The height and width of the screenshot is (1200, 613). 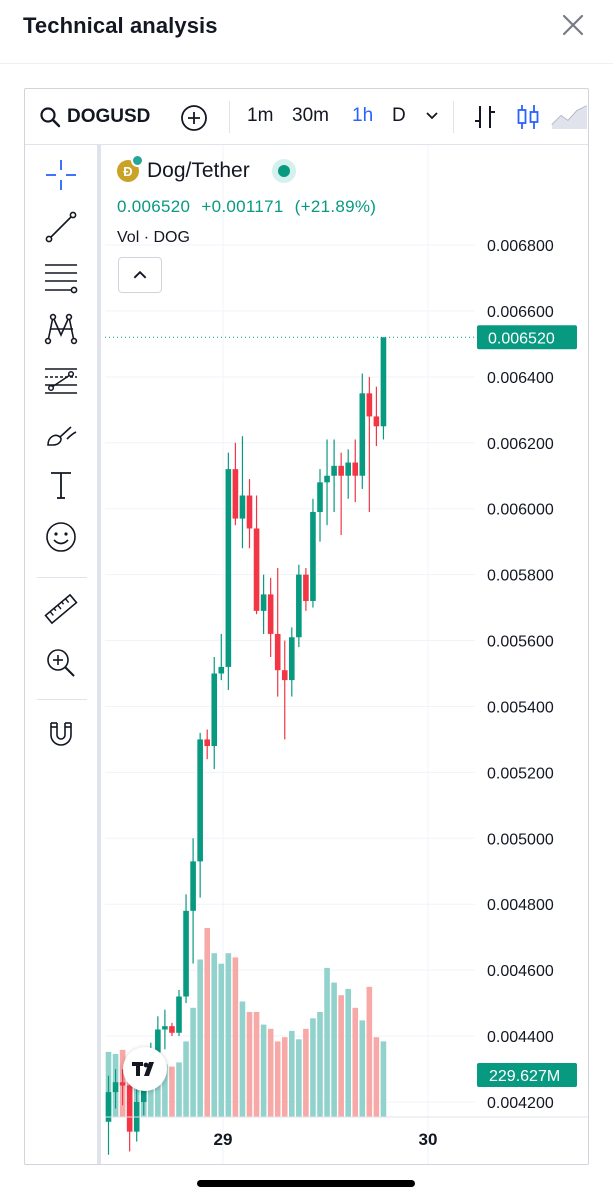 I want to click on price-tick-label: 0.004200, so click(x=520, y=1103).